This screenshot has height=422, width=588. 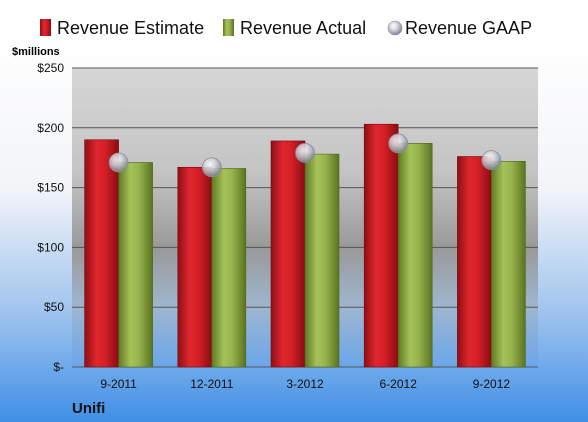 I want to click on legend-item-revenue-estimate-swatch, so click(x=45, y=27).